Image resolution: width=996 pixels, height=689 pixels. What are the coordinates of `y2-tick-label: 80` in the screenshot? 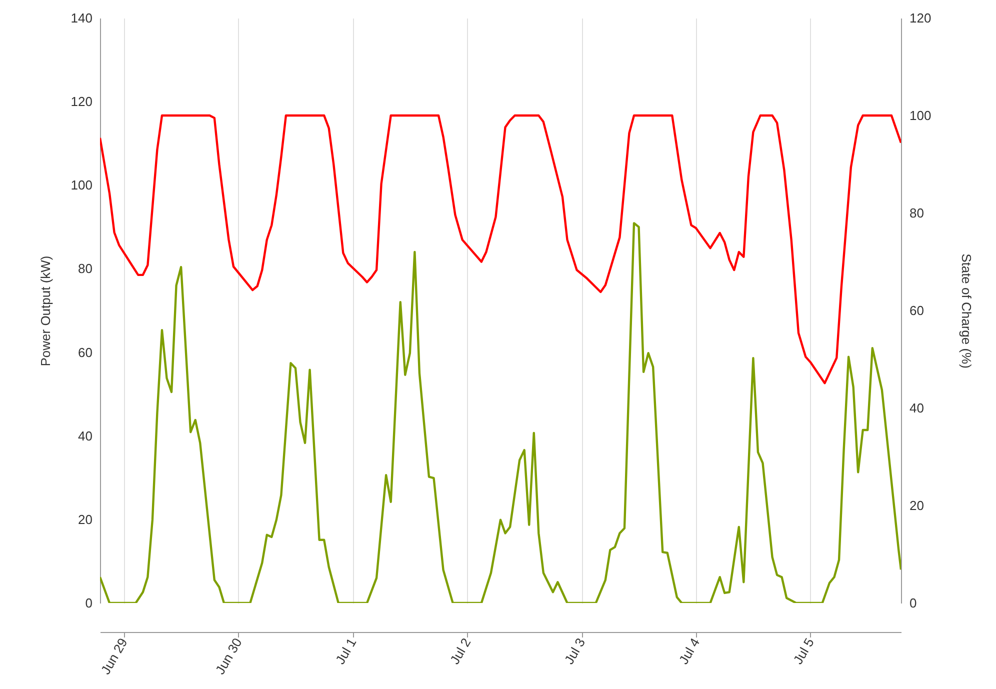 It's located at (917, 213).